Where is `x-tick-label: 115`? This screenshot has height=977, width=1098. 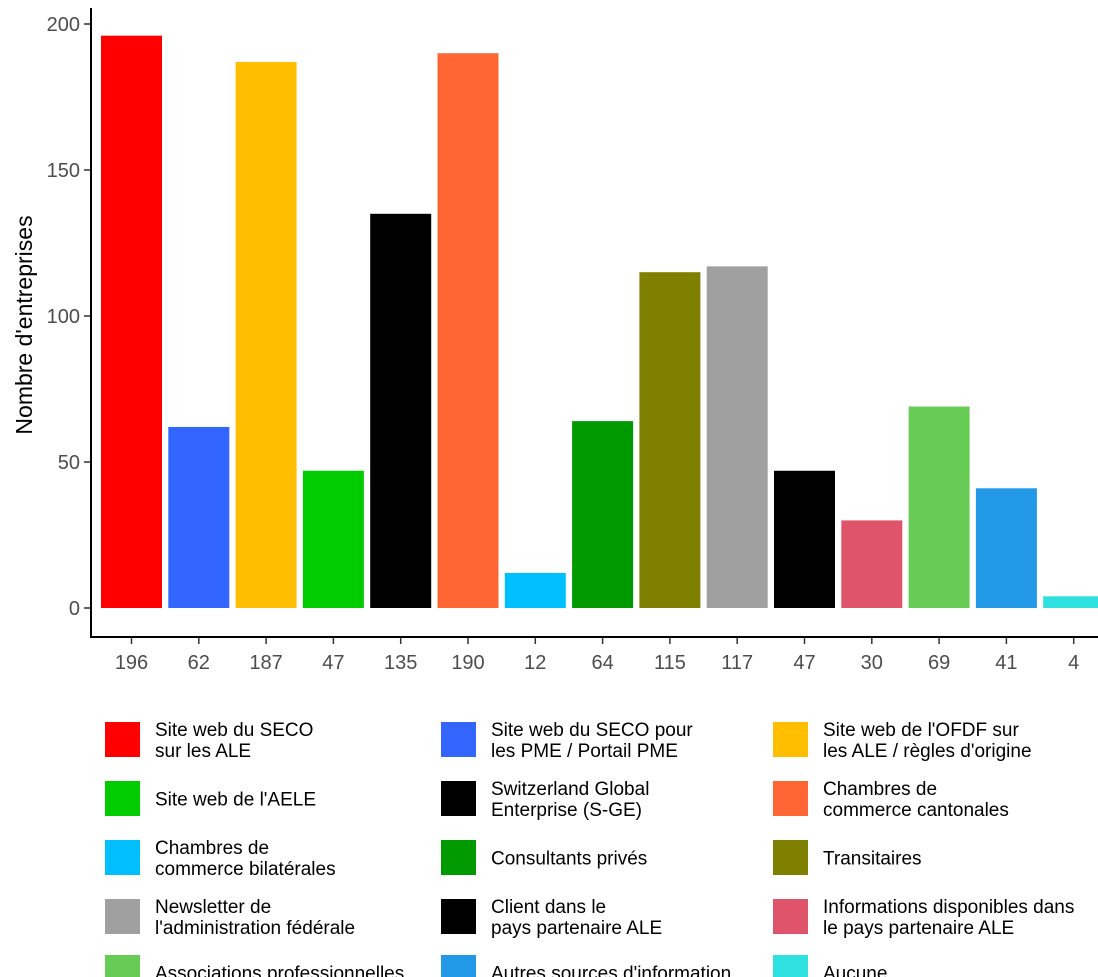
x-tick-label: 115 is located at coordinates (670, 663).